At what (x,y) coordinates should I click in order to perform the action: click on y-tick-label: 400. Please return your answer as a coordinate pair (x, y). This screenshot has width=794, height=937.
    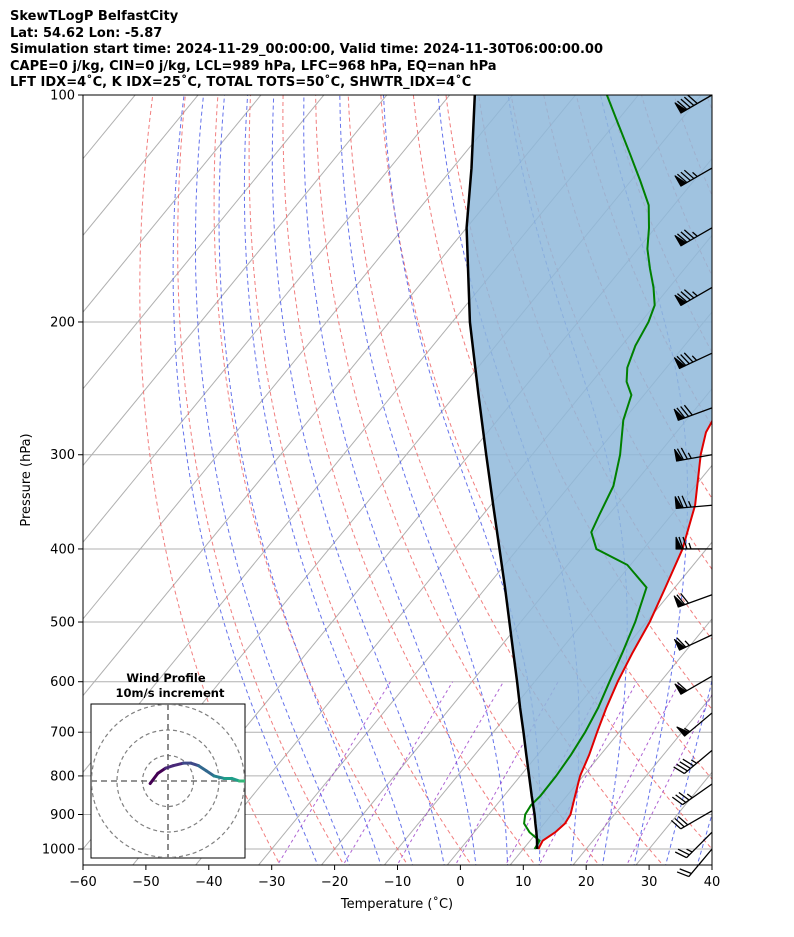
    Looking at the image, I should click on (62, 549).